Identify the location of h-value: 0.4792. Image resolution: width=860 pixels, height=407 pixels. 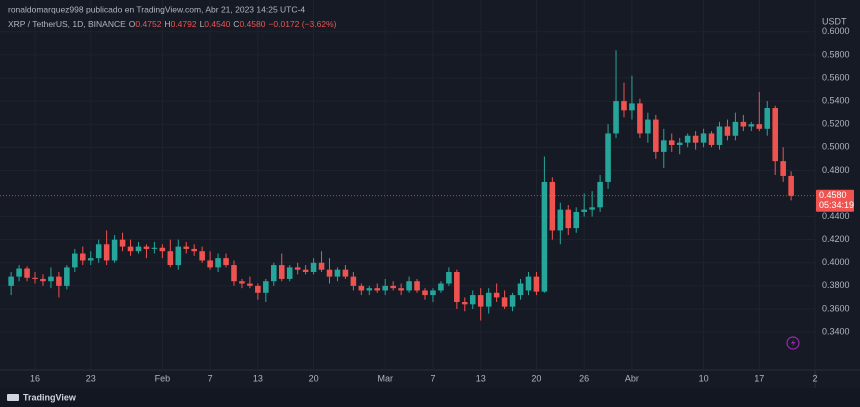
(184, 24).